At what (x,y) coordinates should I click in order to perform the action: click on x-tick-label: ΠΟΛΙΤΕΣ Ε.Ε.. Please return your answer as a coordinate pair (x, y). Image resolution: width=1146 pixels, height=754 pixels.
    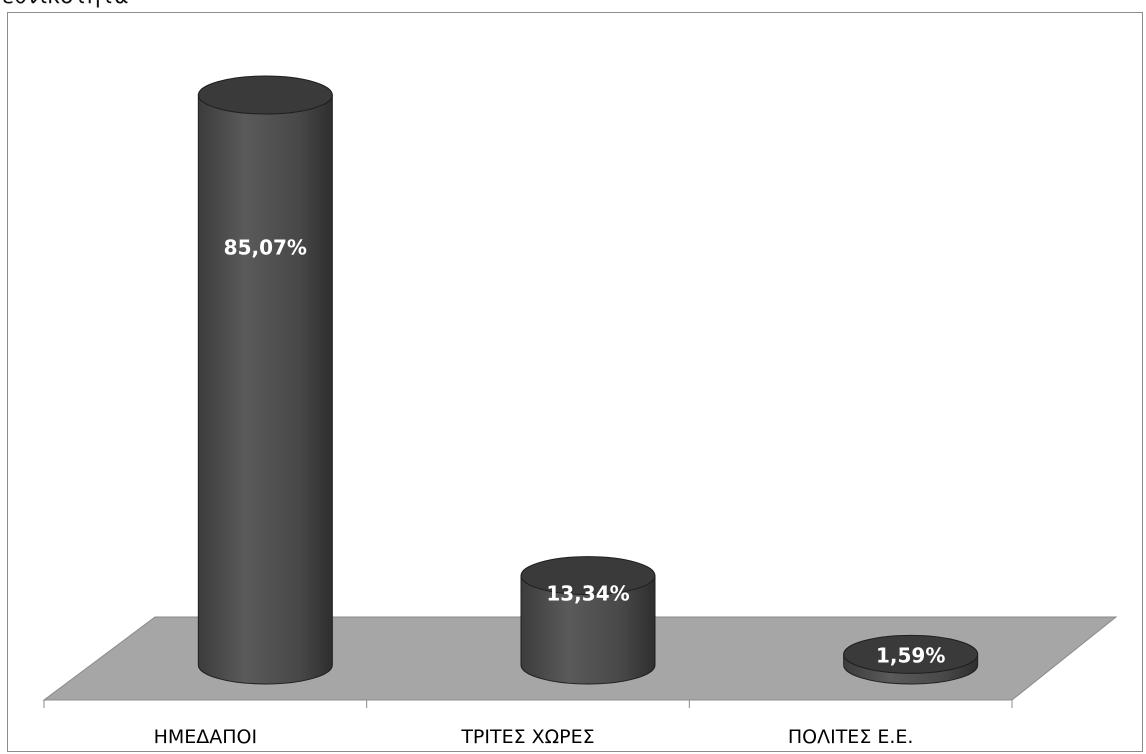
    Looking at the image, I should click on (851, 737).